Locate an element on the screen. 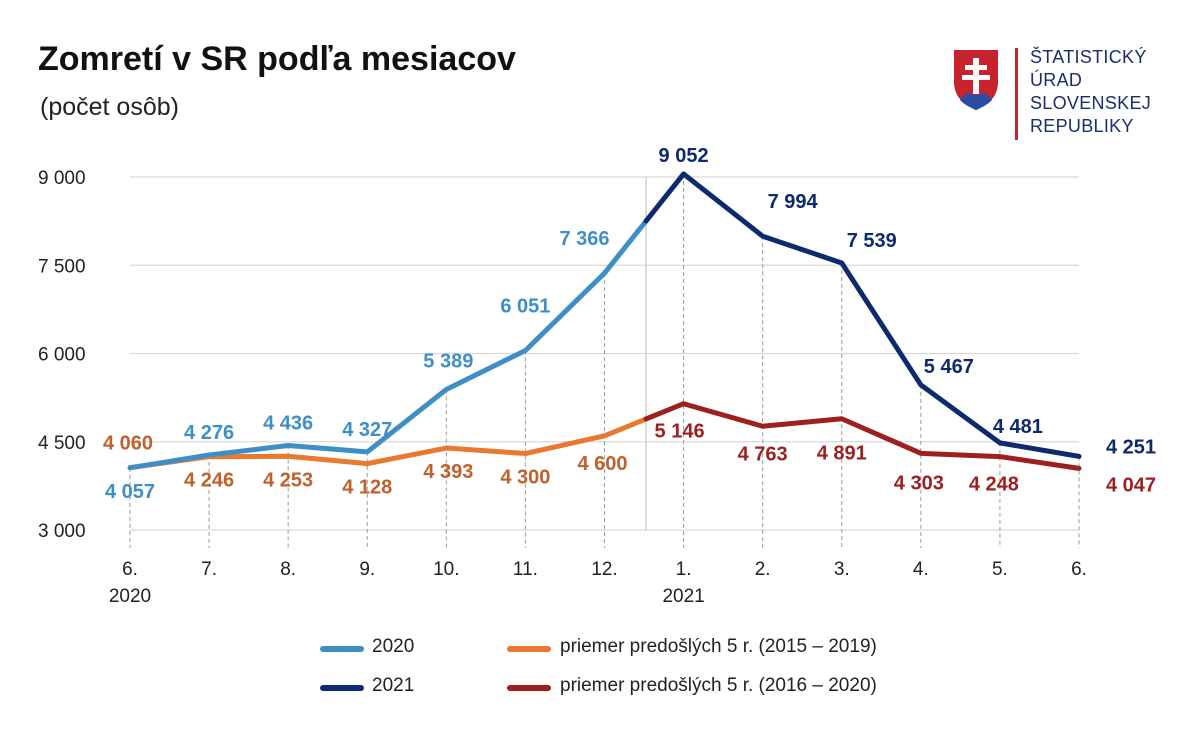 Image resolution: width=1200 pixels, height=736 pixels. y-tick-label: 4 500 is located at coordinates (62, 443).